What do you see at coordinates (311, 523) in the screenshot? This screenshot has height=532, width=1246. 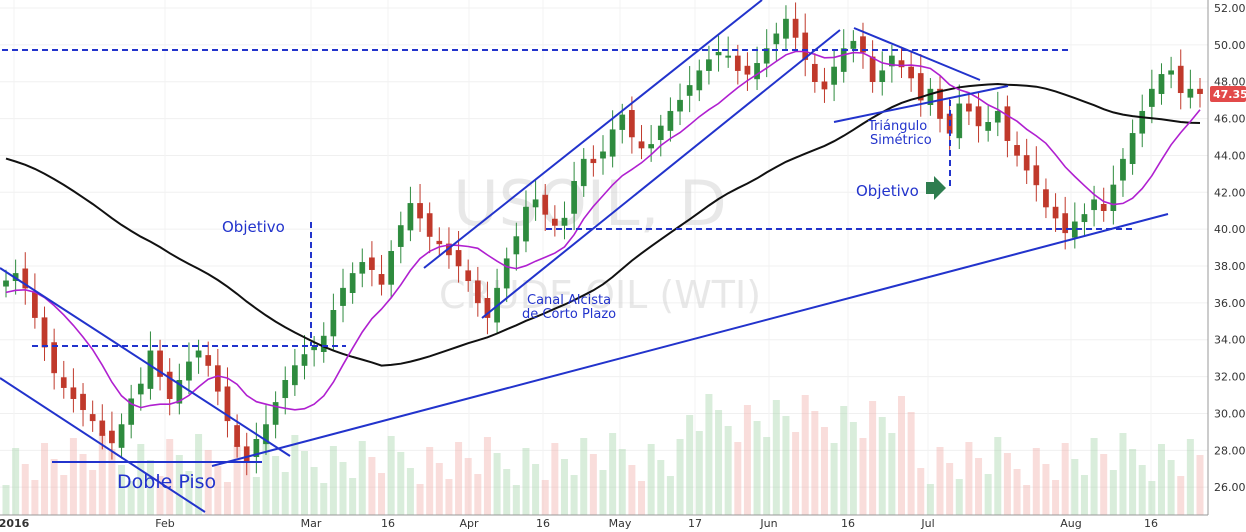 I see `x-tick-label: Mar` at bounding box center [311, 523].